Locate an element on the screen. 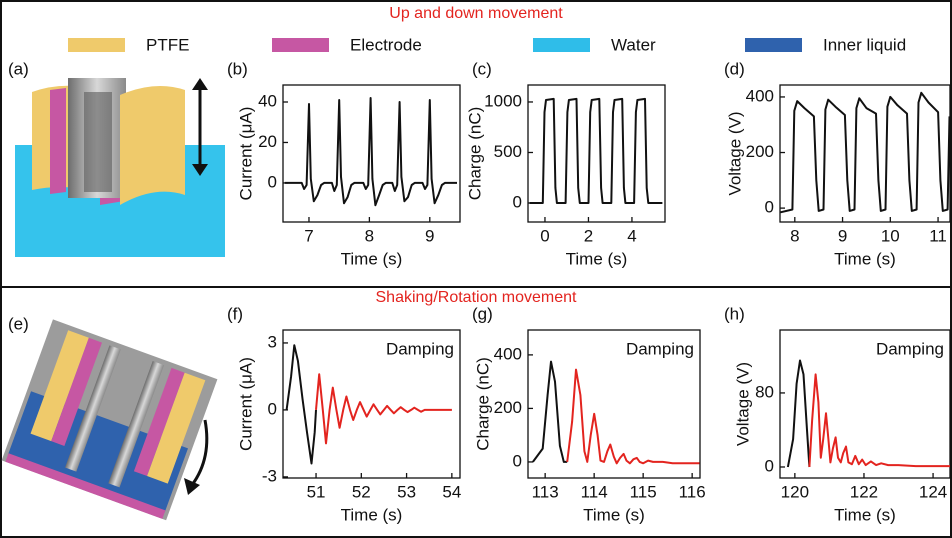 The image size is (952, 538). x-tick-label: 54 is located at coordinates (451, 491).